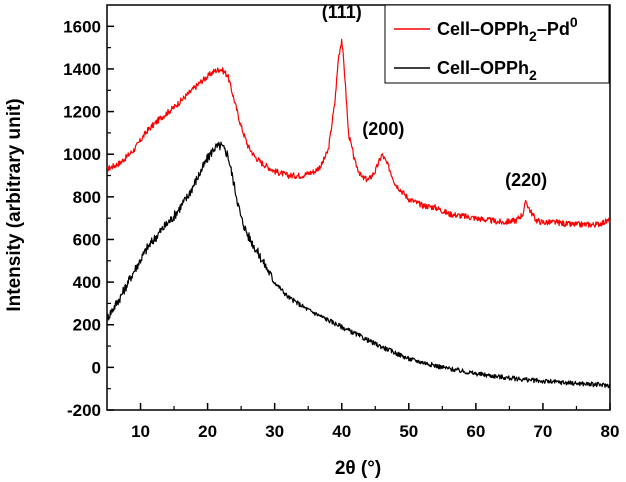 The height and width of the screenshot is (482, 626). What do you see at coordinates (82, 69) in the screenshot?
I see `y-tick-label: 1400` at bounding box center [82, 69].